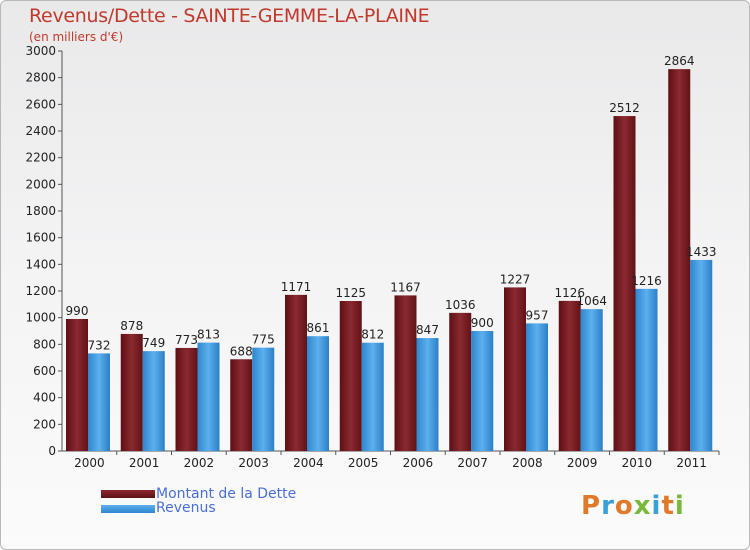 The image size is (750, 550). What do you see at coordinates (186, 340) in the screenshot?
I see `dette-value-label: 773` at bounding box center [186, 340].